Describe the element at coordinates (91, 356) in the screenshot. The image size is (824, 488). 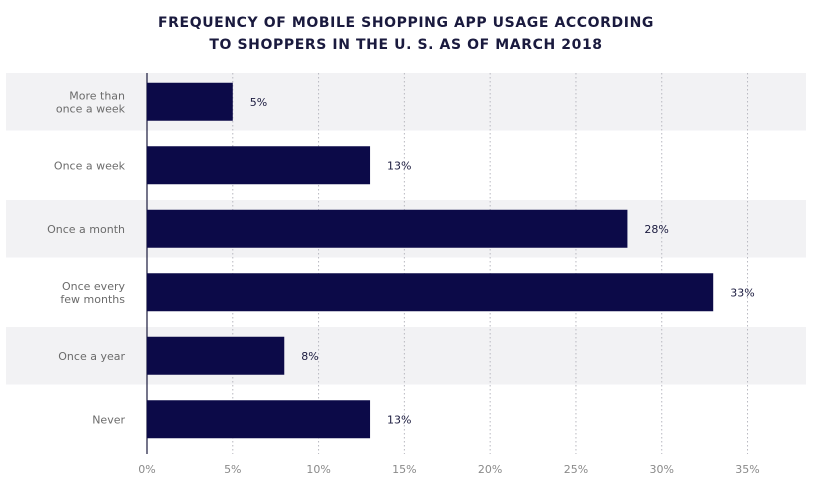
I see `category-label: Once a year` at that location.